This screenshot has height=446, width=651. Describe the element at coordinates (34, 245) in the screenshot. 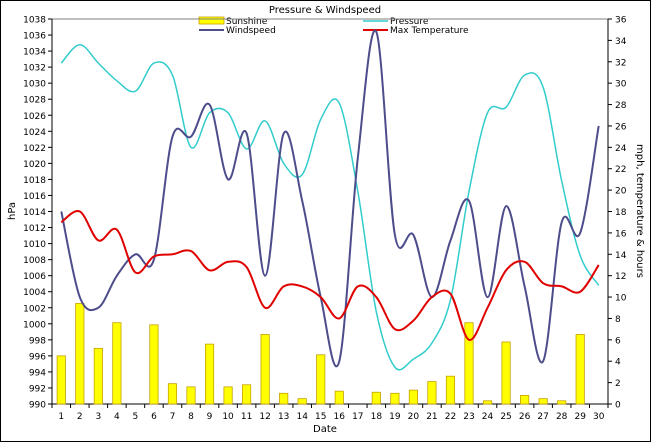

I see `left-tick-label: 1010` at that location.